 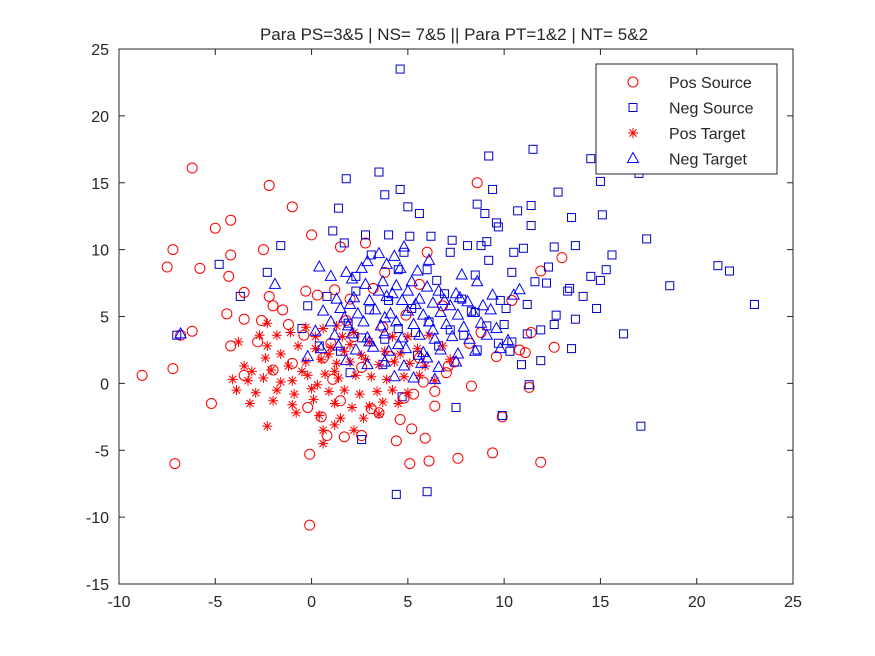 I want to click on y-tick-label: -5, so click(x=102, y=451).